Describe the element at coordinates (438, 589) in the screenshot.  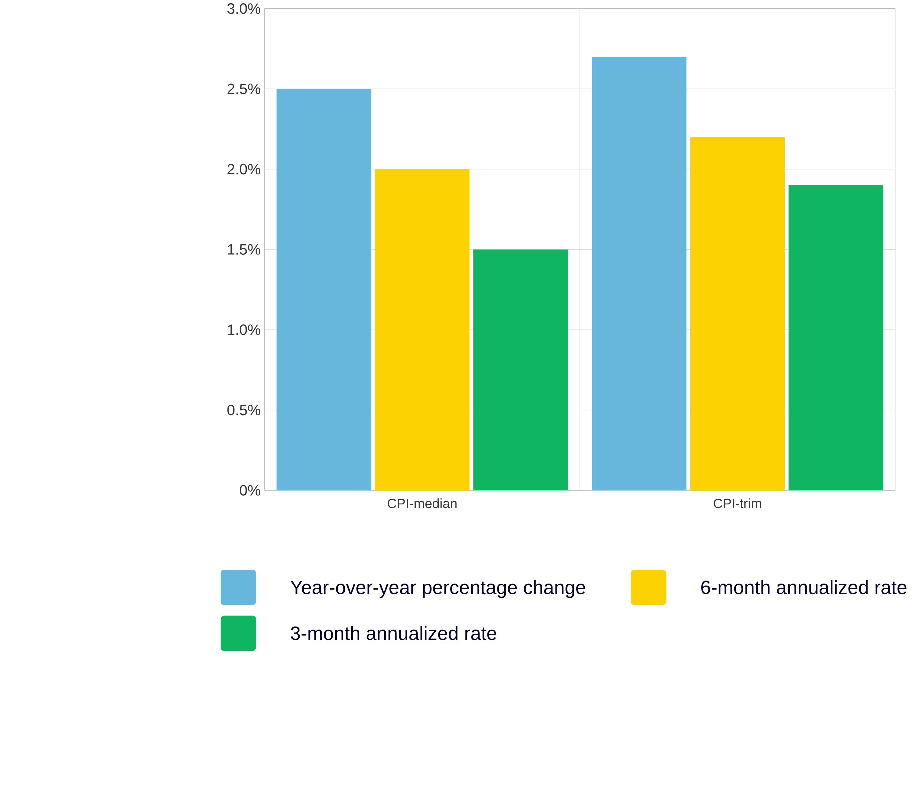
I see `legend-label: Year-over-year percentage change` at that location.